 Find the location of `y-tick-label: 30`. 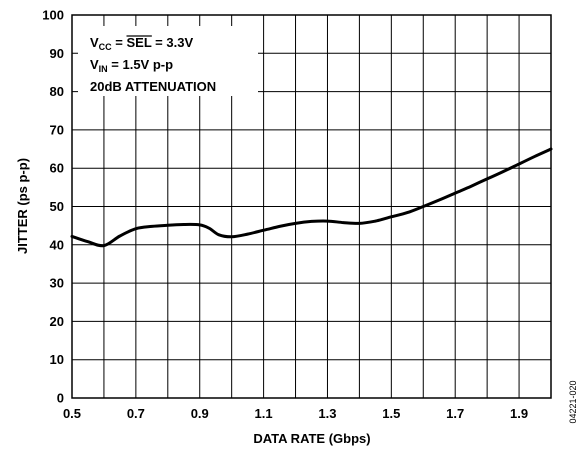

y-tick-label: 30 is located at coordinates (57, 283).